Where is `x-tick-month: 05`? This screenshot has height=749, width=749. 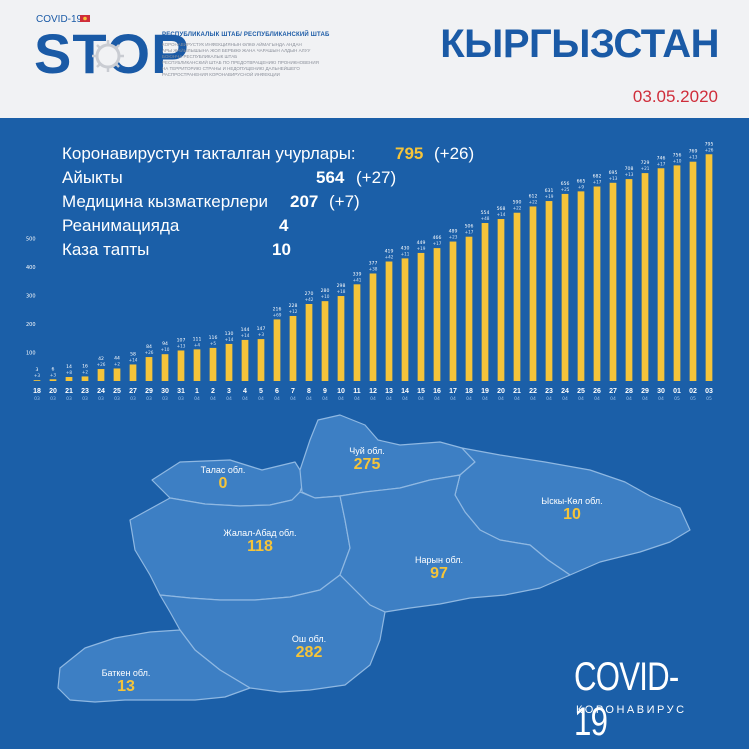
x-tick-month: 05 is located at coordinates (693, 399).